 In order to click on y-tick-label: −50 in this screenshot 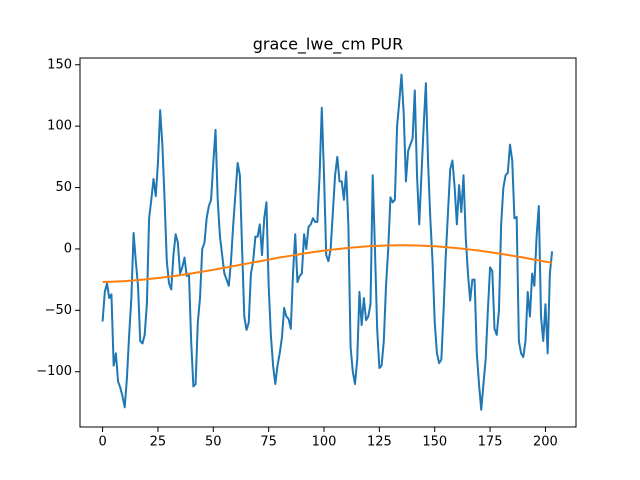, I will do `click(58, 310)`.